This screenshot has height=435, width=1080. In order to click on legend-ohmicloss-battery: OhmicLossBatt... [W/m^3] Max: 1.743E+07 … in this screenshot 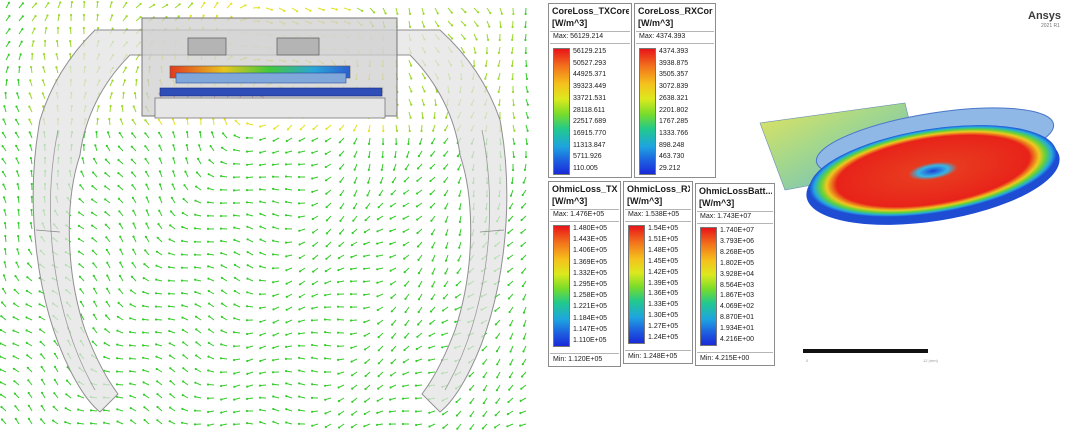, I will do `click(735, 274)`.